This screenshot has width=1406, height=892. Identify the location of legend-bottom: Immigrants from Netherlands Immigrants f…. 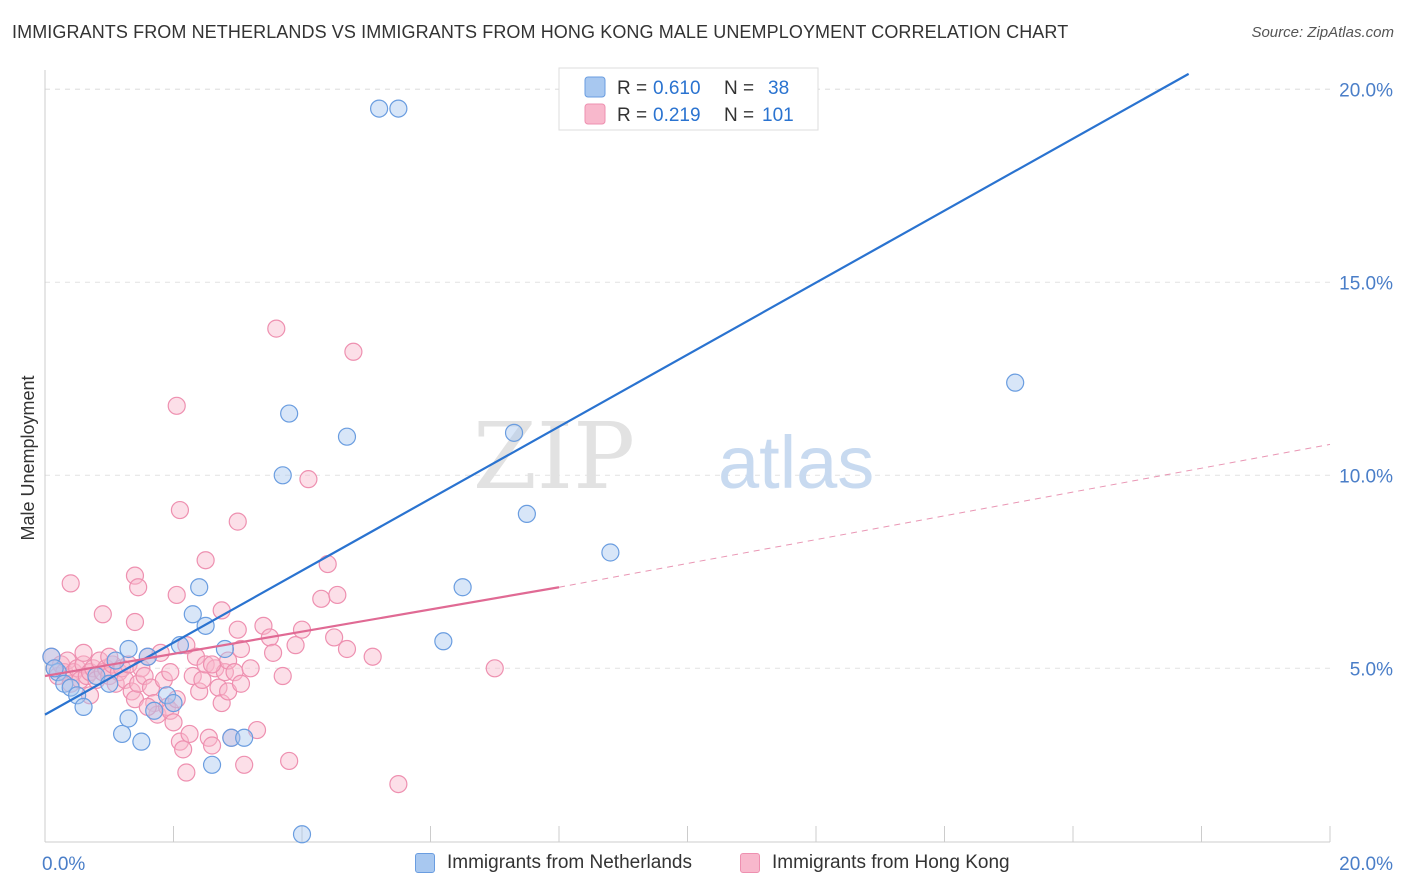
(703, 865).